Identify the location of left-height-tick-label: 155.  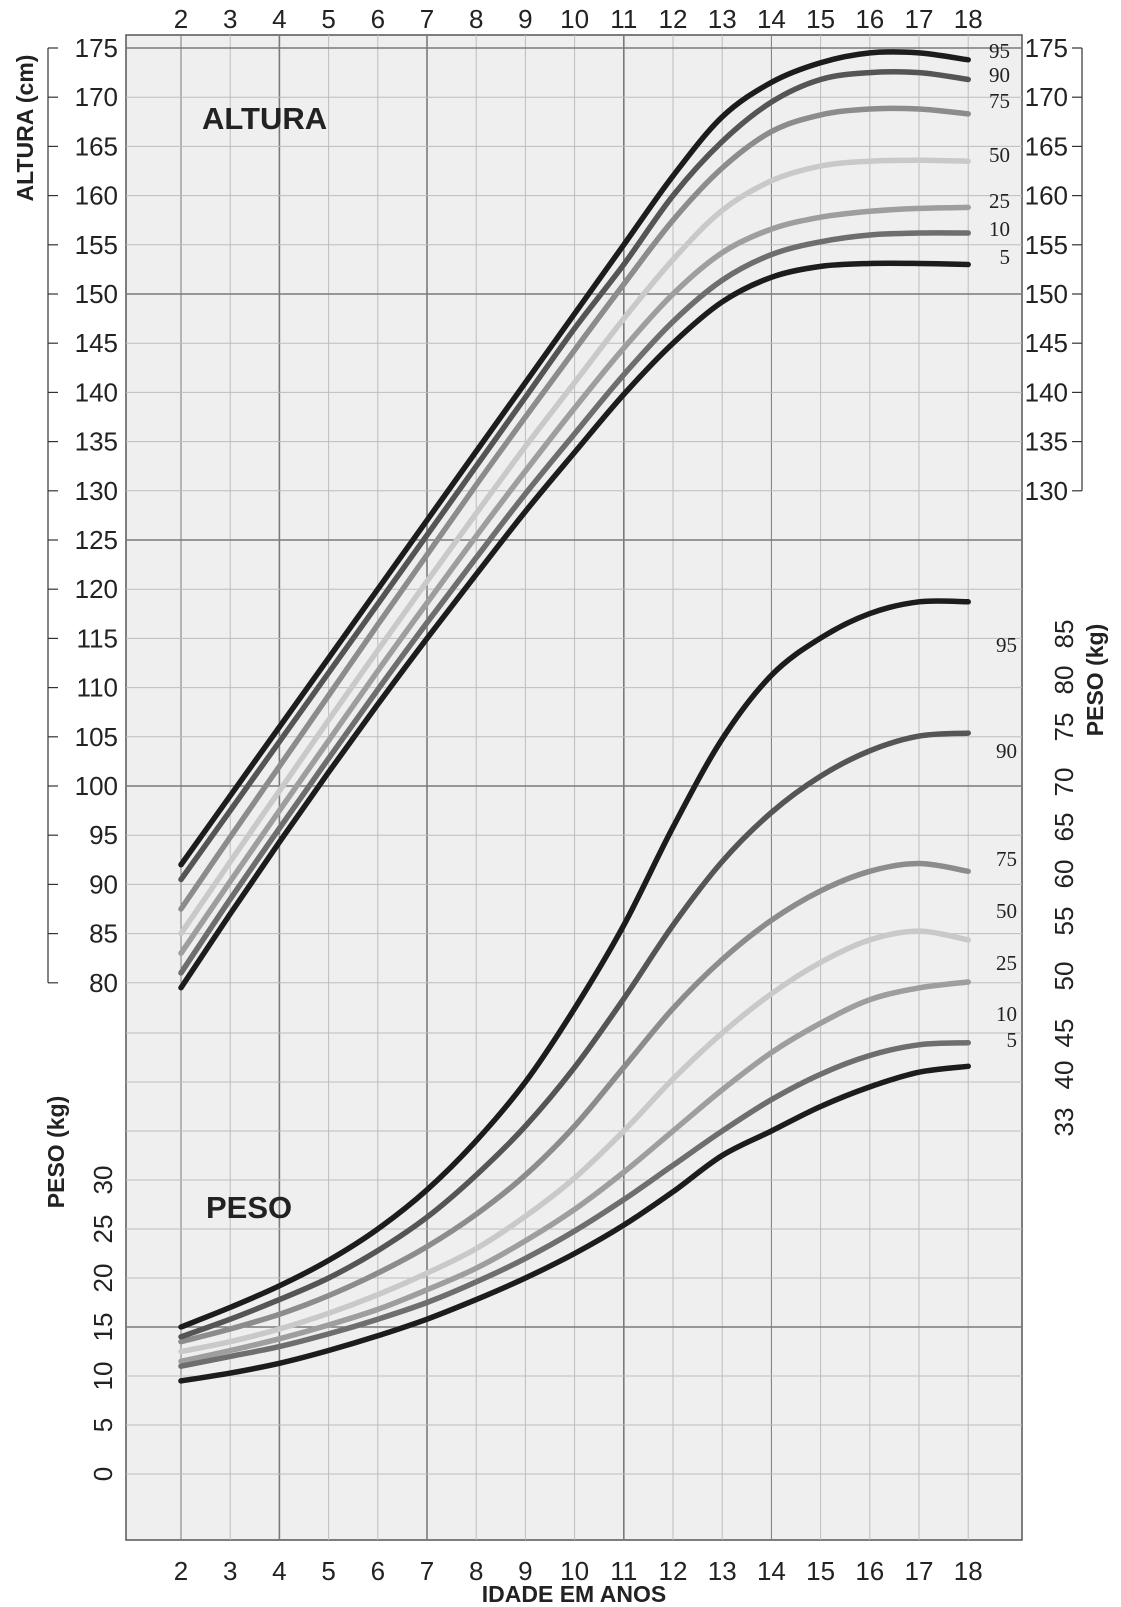
(96, 245).